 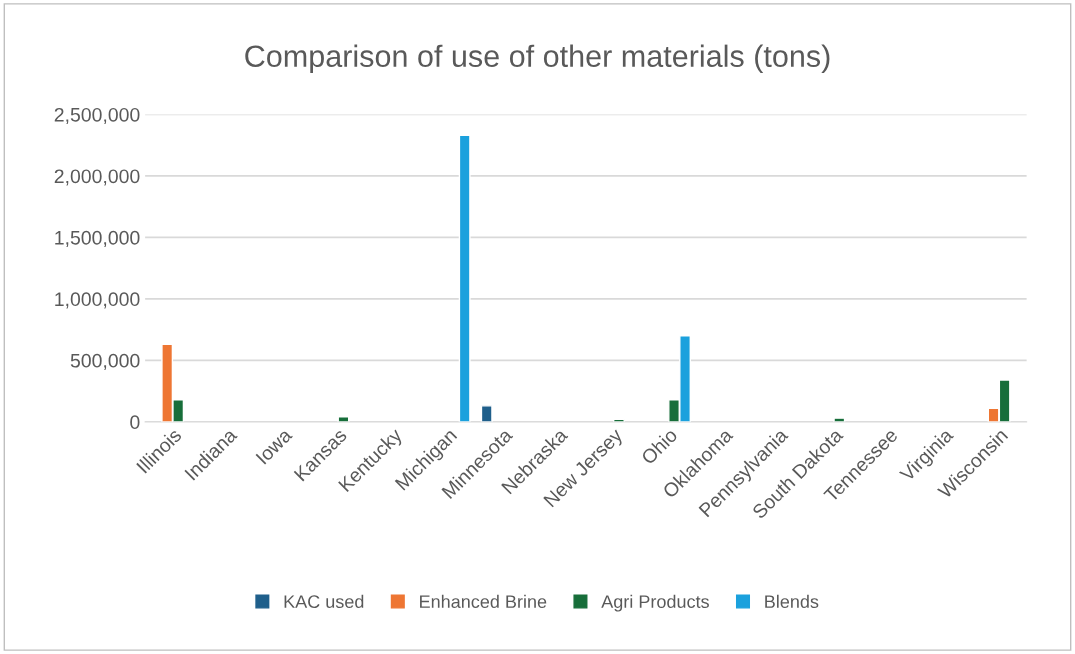 I want to click on y-tick-label: 500,000, so click(x=105, y=361).